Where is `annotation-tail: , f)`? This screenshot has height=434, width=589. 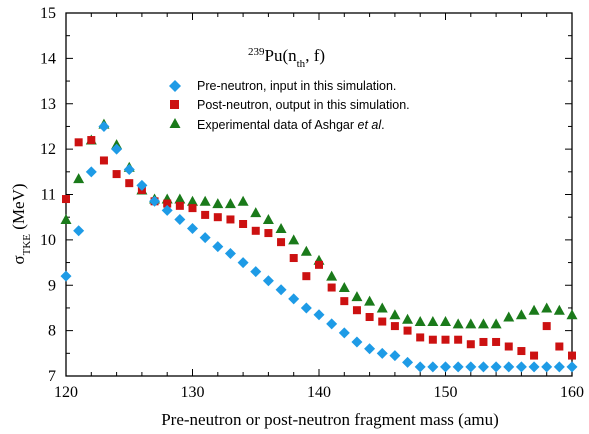
annotation-tail: , f) is located at coordinates (315, 55).